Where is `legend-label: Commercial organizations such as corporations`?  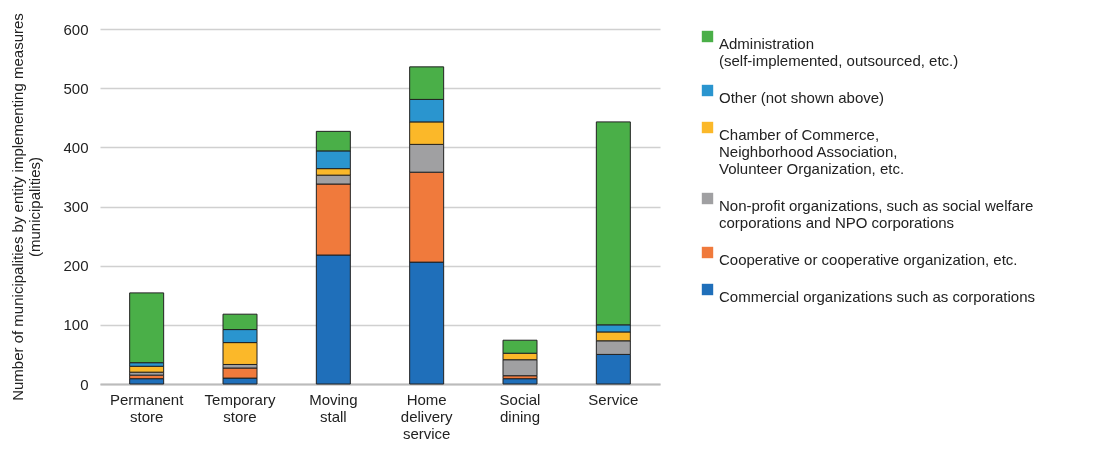
legend-label: Commercial organizations such as corporations is located at coordinates (877, 296).